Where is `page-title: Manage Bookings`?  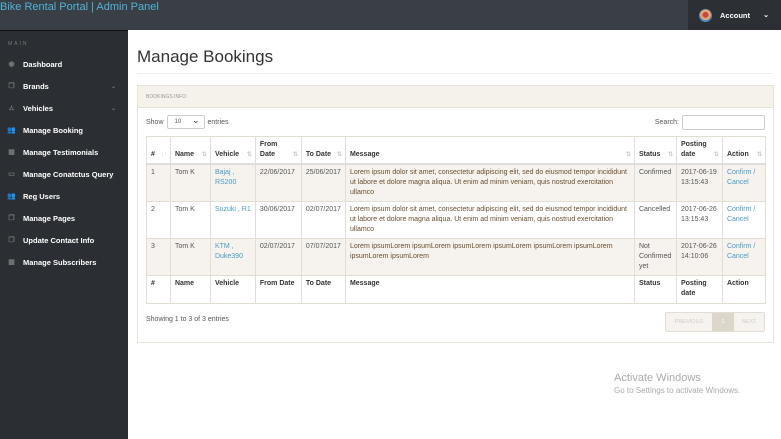
page-title: Manage Bookings is located at coordinates (205, 56).